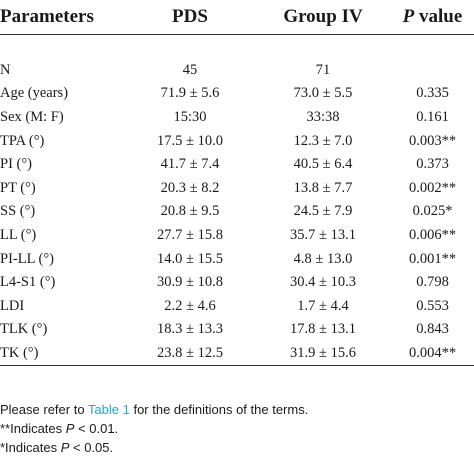  I want to click on note-1-pre: **Indicates, so click(33, 428).